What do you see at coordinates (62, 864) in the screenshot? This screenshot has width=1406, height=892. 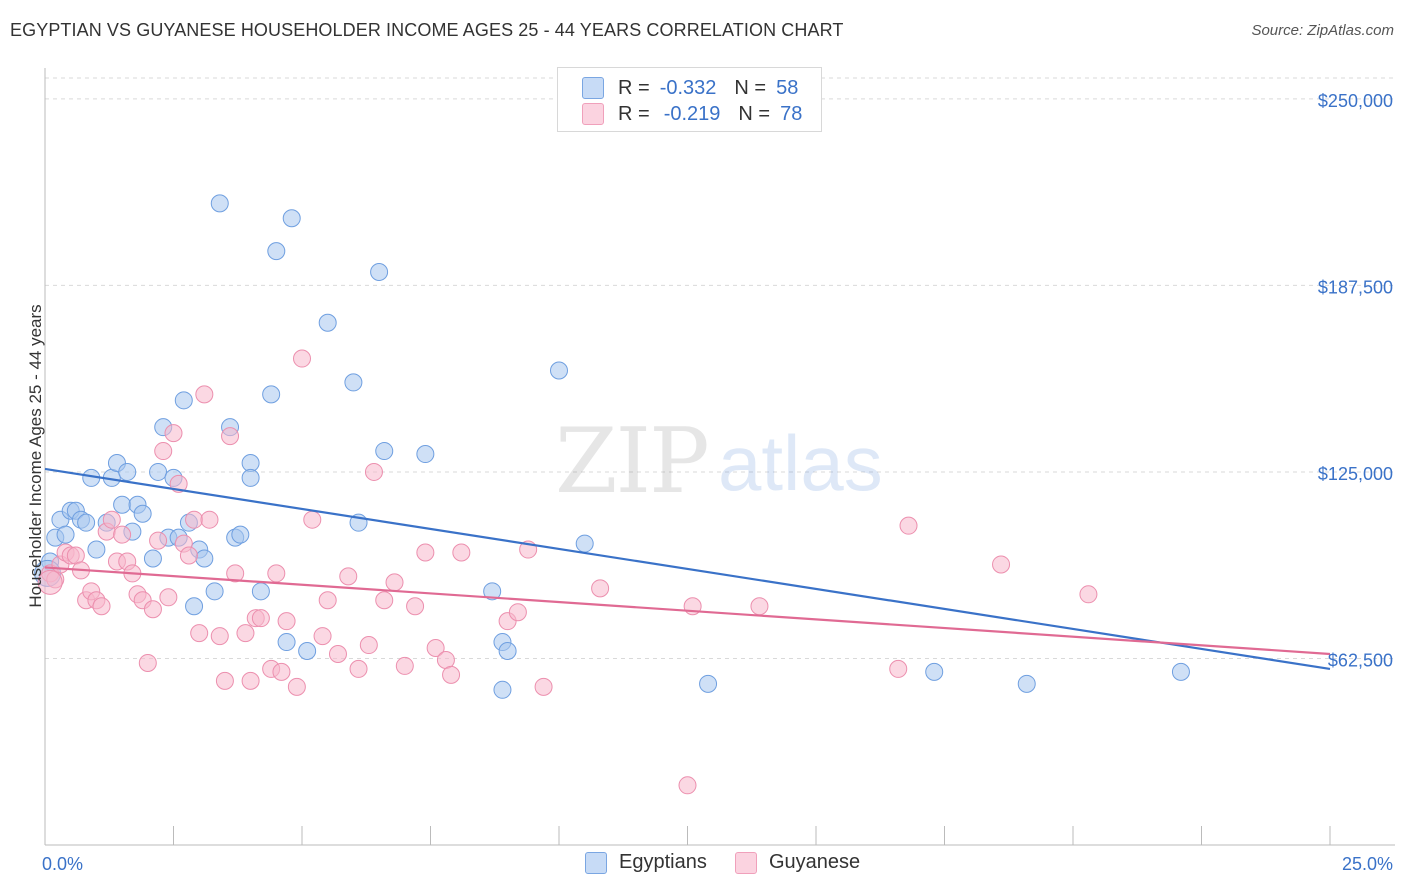 I see `x-tick-label: 0.0%` at bounding box center [62, 864].